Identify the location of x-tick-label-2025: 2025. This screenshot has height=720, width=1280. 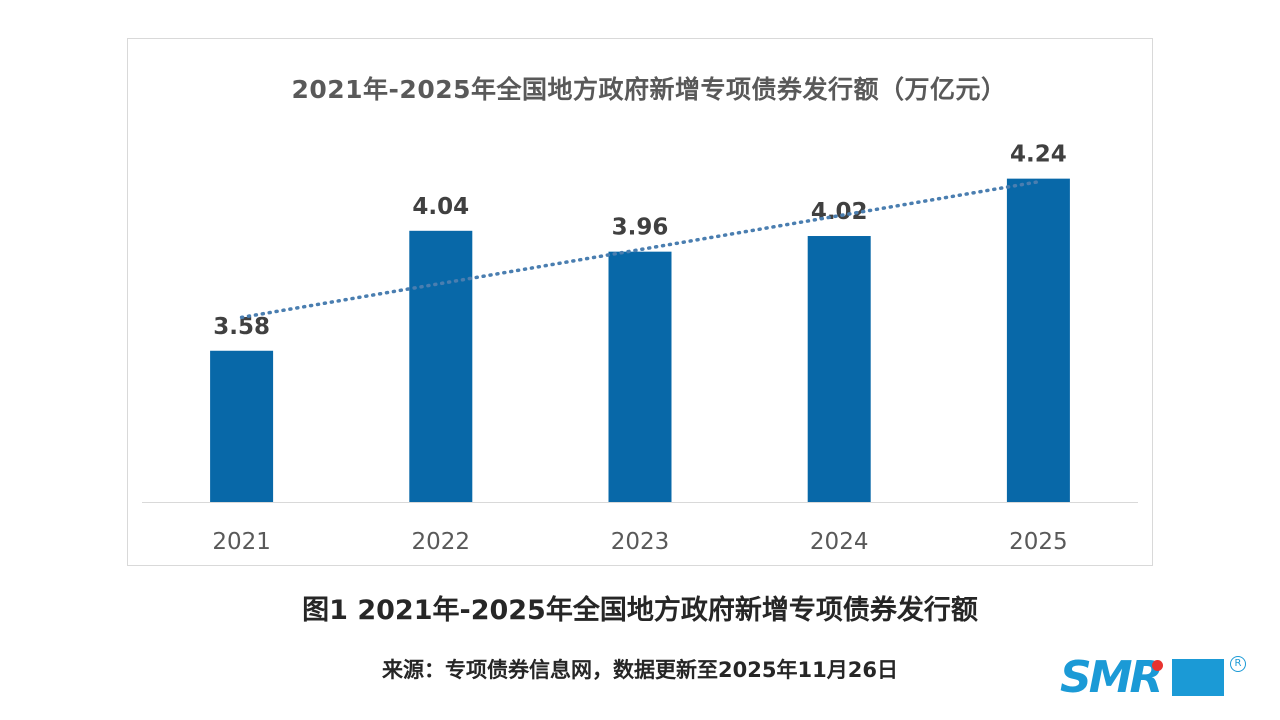
(1038, 542).